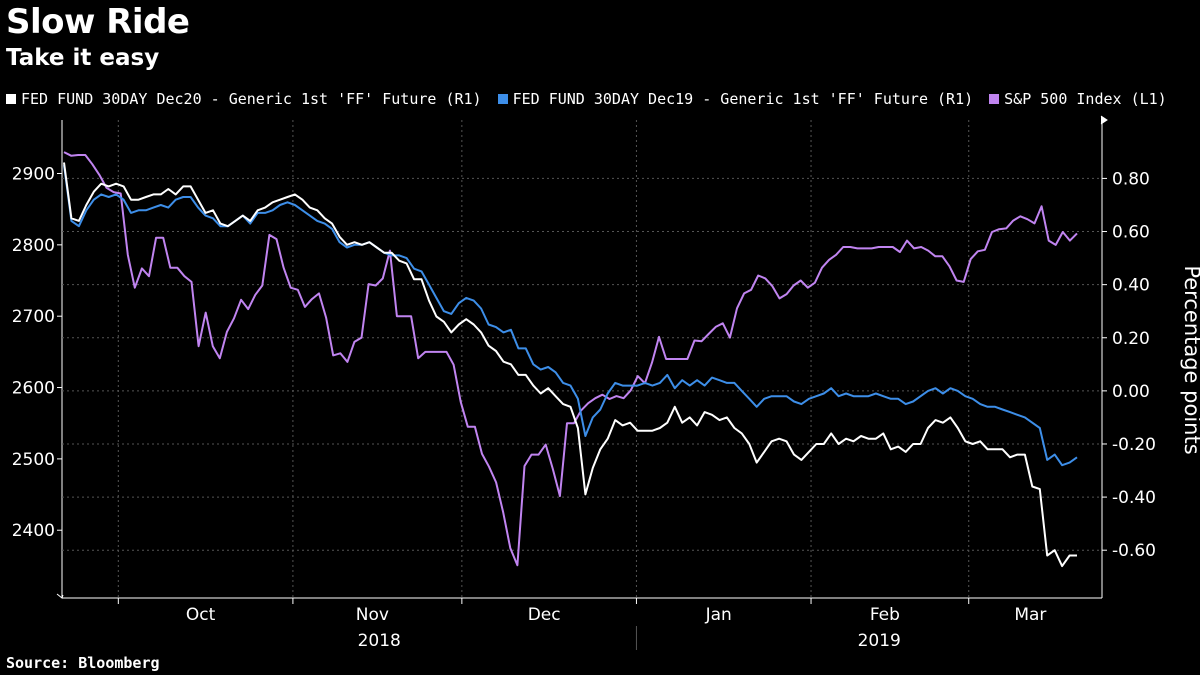 Image resolution: width=1200 pixels, height=675 pixels. Describe the element at coordinates (718, 615) in the screenshot. I see `x-month-label: Jan` at that location.